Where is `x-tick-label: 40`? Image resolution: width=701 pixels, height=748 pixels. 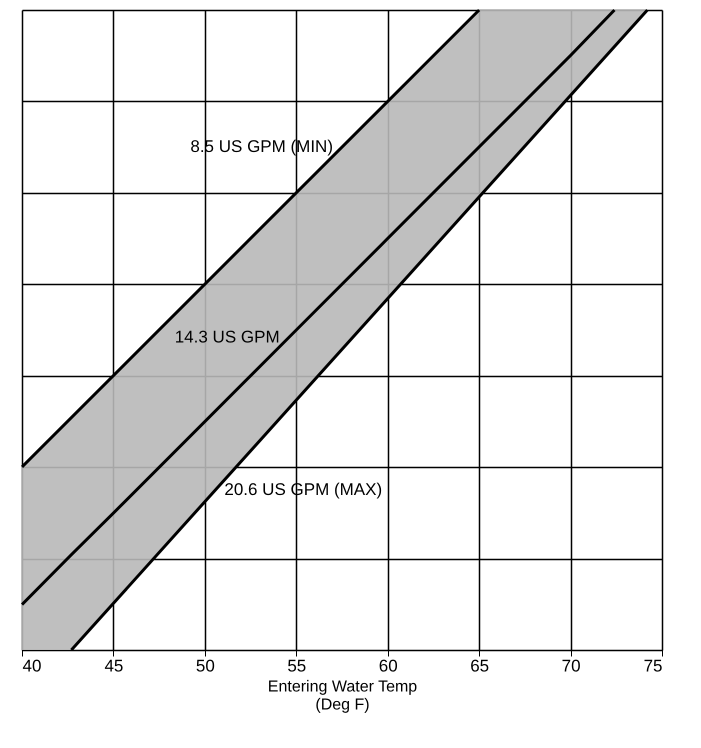
x-tick-label: 40 is located at coordinates (32, 666).